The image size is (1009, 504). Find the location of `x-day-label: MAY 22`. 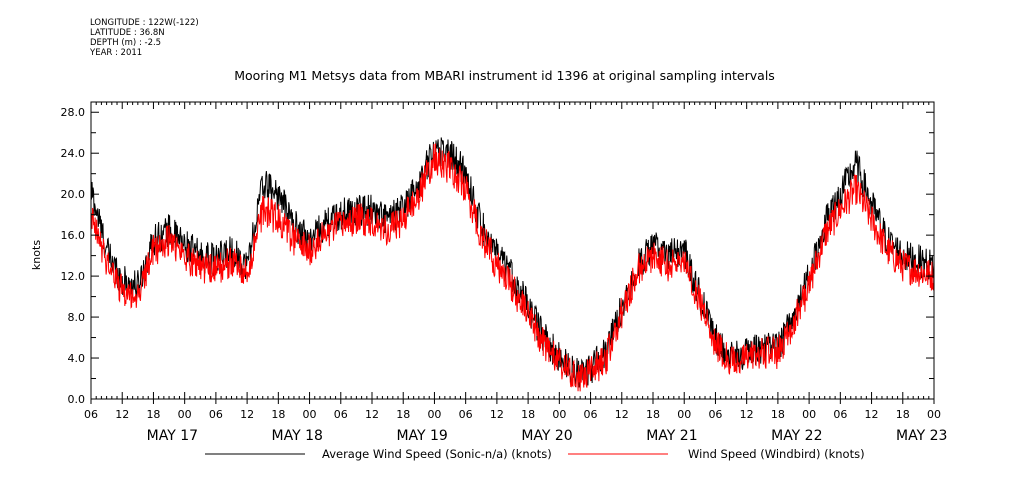

x-day-label: MAY 22 is located at coordinates (796, 436).